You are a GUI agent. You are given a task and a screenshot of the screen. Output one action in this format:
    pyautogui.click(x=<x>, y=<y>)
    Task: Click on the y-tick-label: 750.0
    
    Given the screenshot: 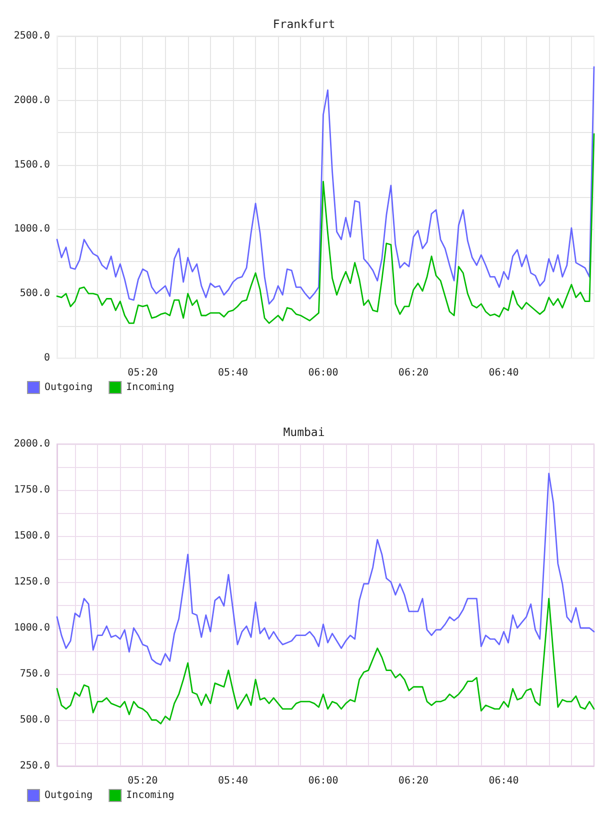 What is the action you would take?
    pyautogui.click(x=35, y=674)
    